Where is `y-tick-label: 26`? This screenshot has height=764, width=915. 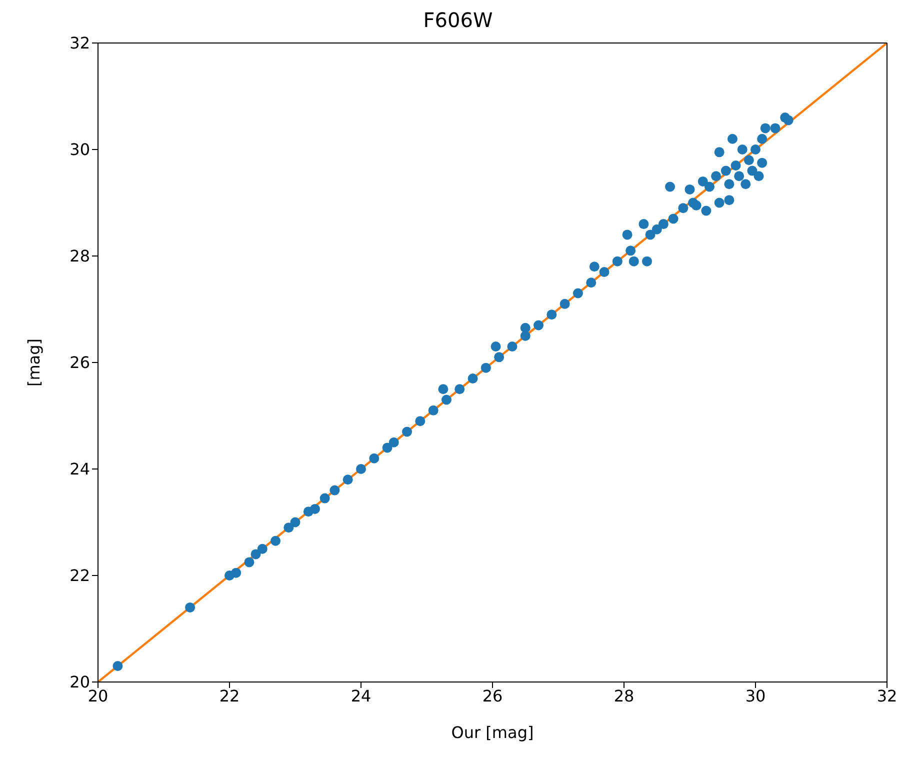
y-tick-label: 26 is located at coordinates (80, 362).